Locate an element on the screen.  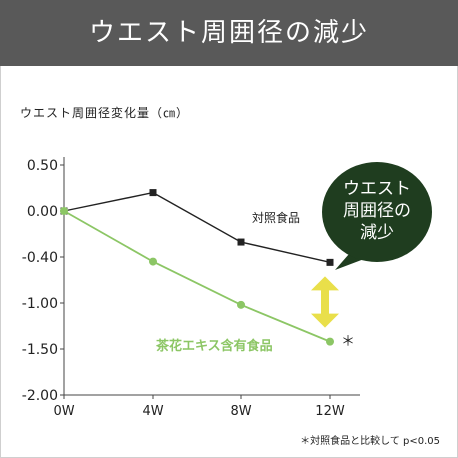
callout-text: ウエスト 周囲径の 減少 is located at coordinates (377, 211).